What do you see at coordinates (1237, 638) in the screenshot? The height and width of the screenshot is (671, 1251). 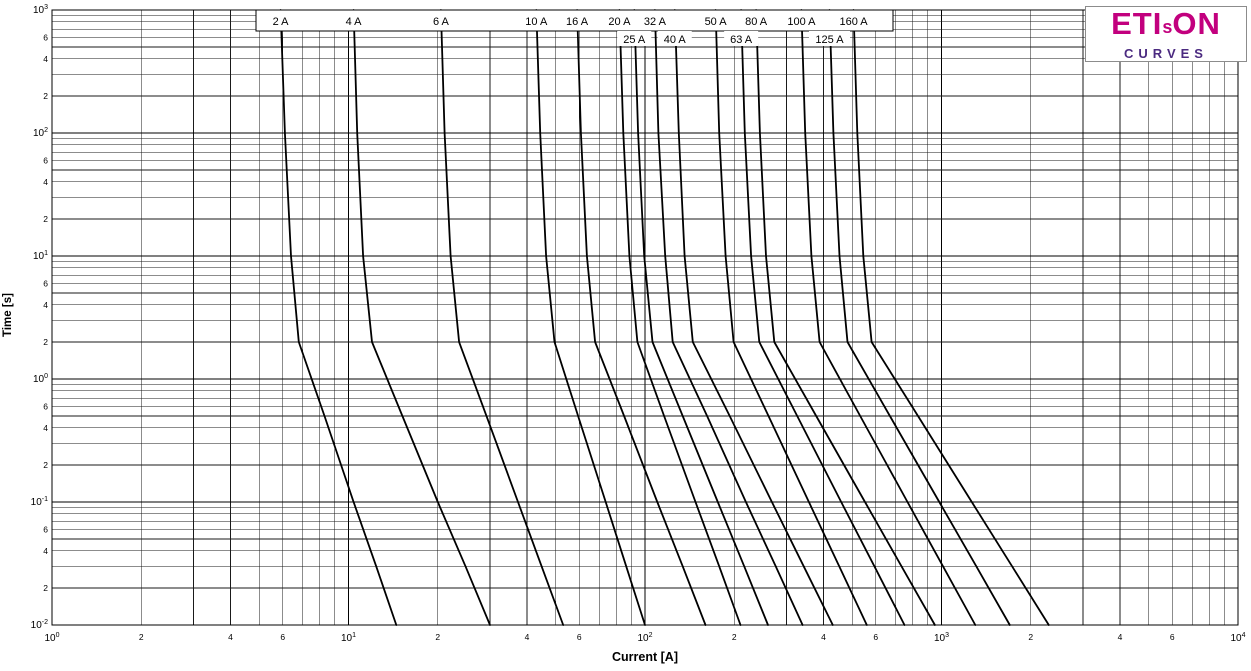 I see `tick-label-major: 10⁴` at bounding box center [1237, 638].